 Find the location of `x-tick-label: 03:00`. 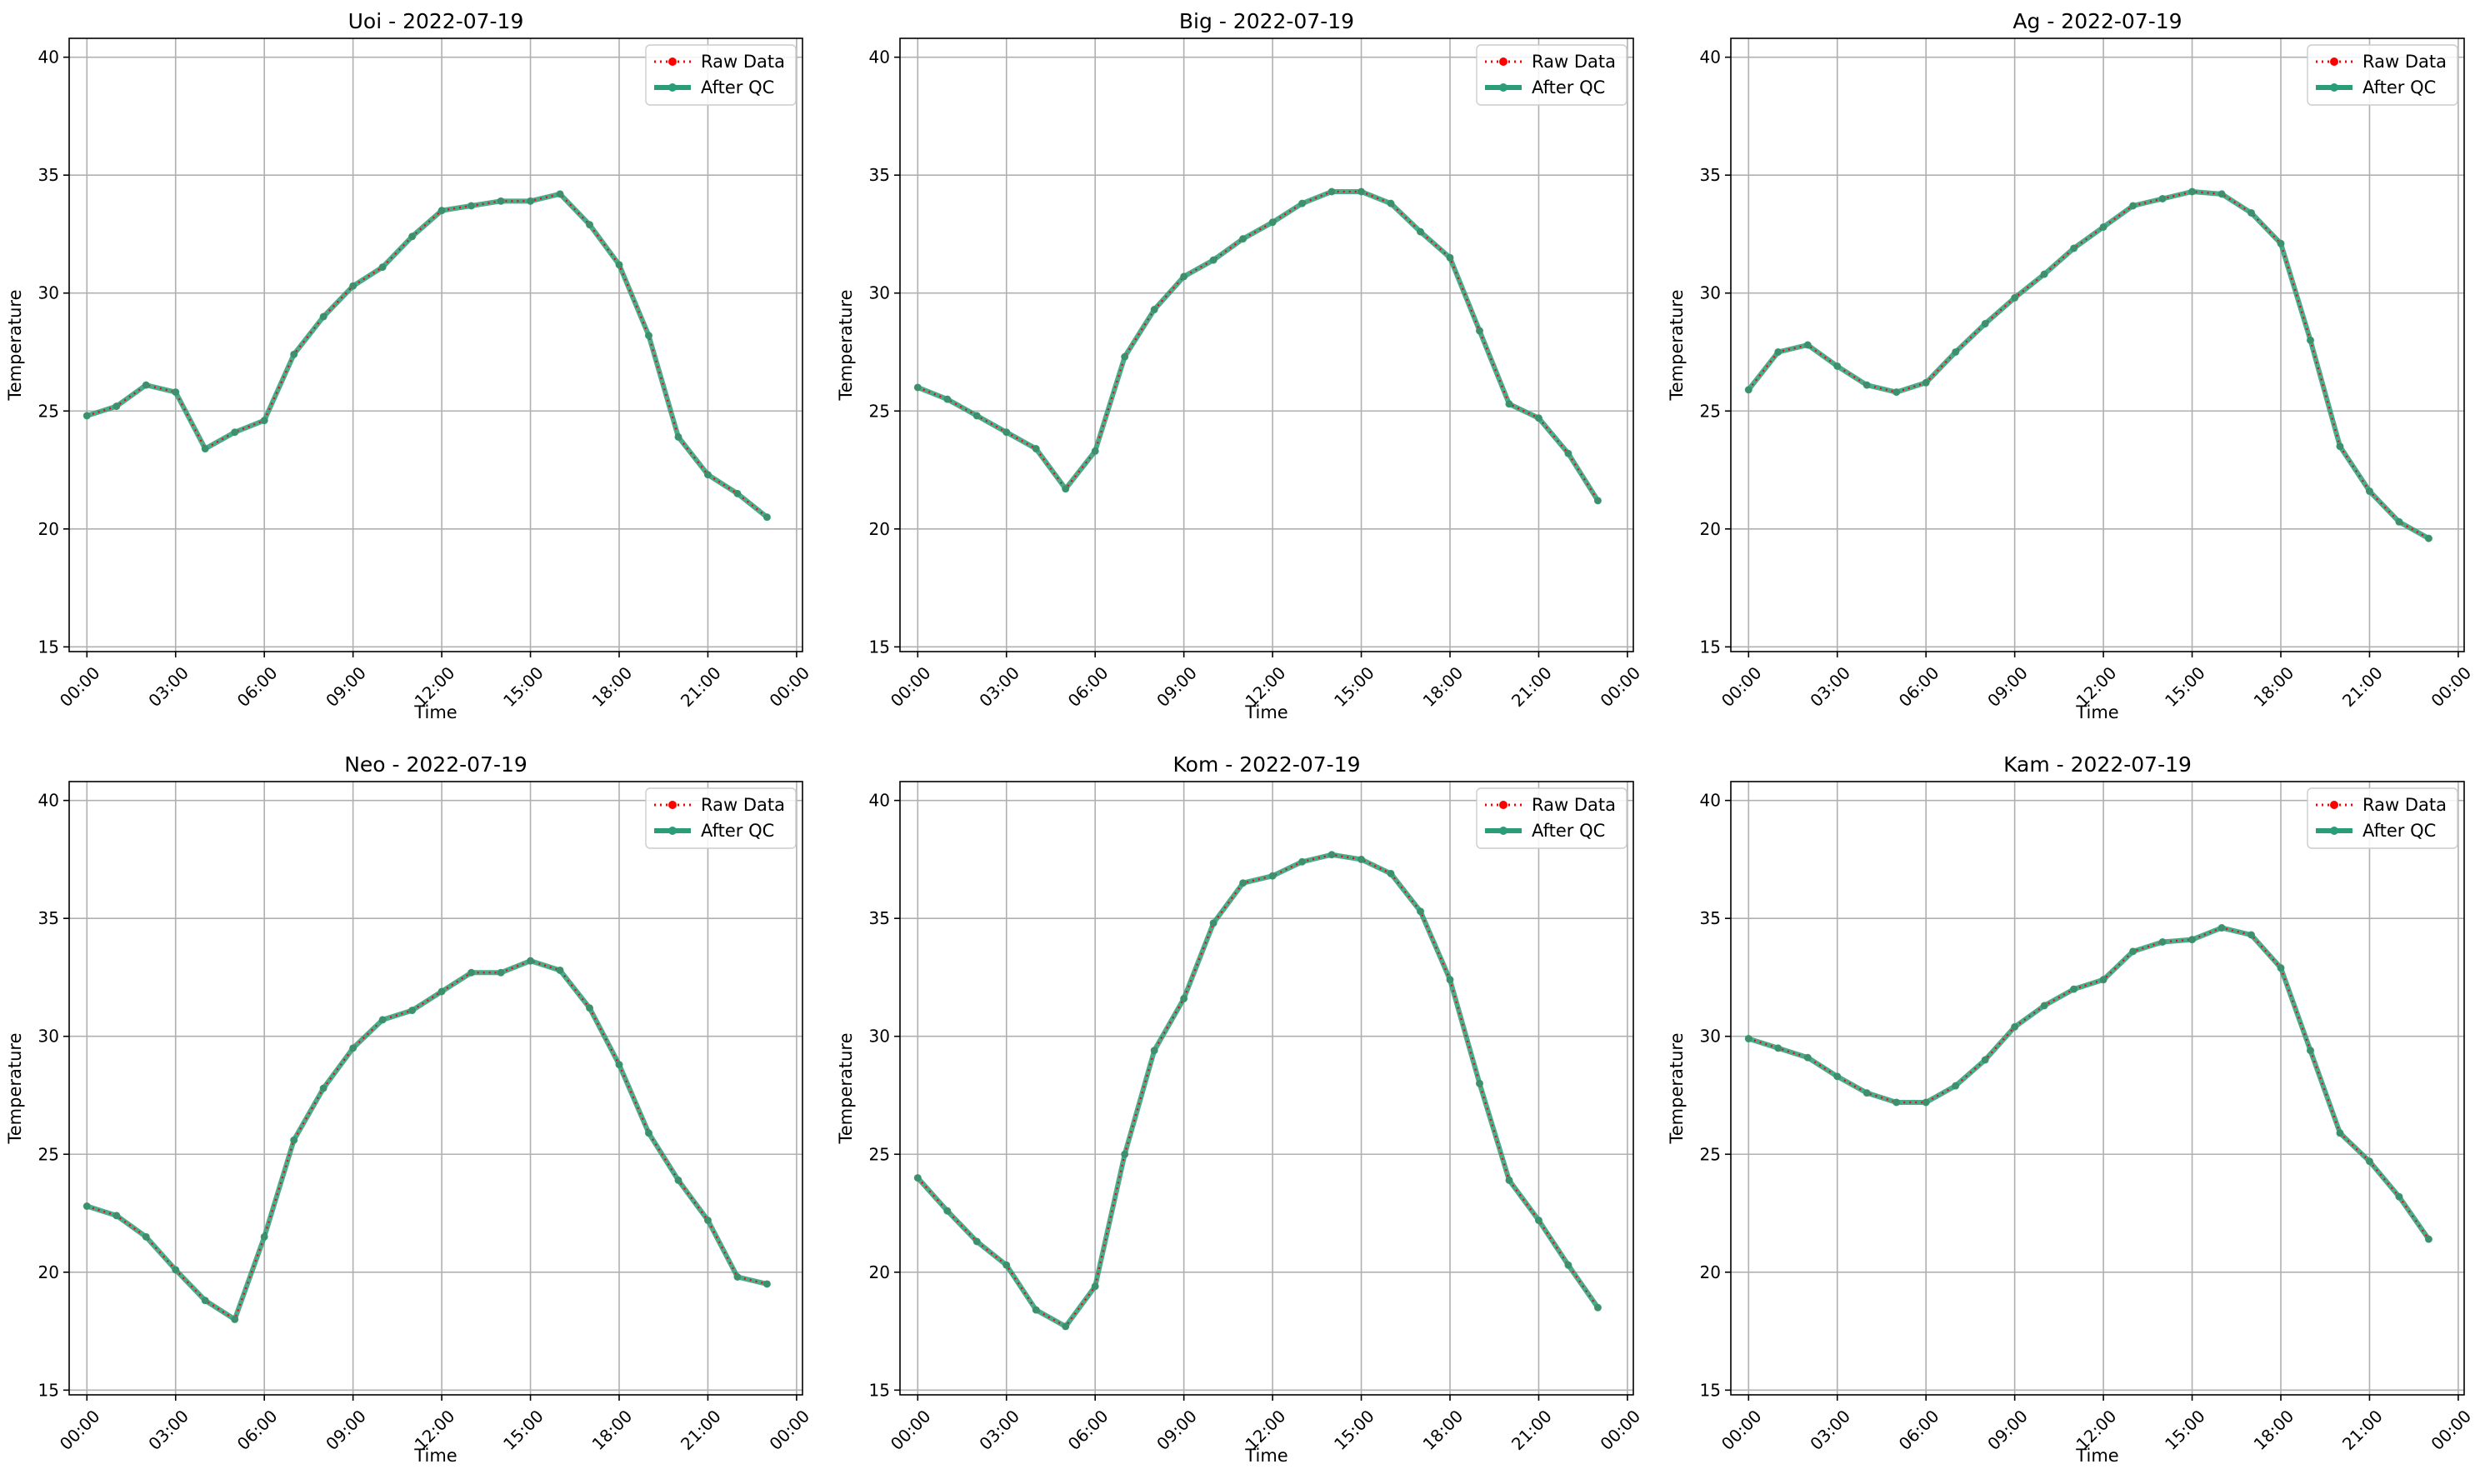

x-tick-label: 03:00 is located at coordinates (999, 687).